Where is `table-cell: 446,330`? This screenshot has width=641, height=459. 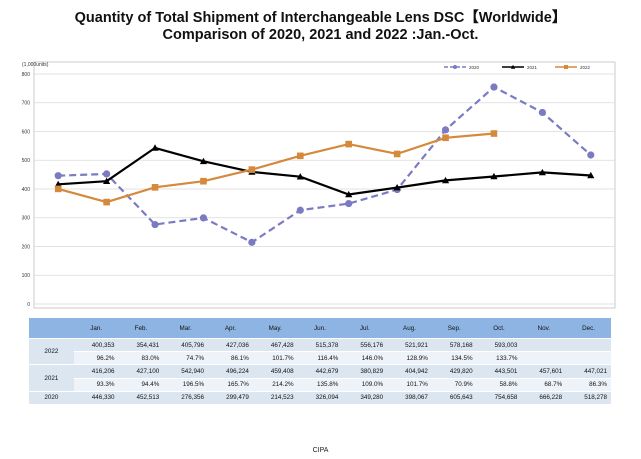
table-cell: 446,330 is located at coordinates (96, 398).